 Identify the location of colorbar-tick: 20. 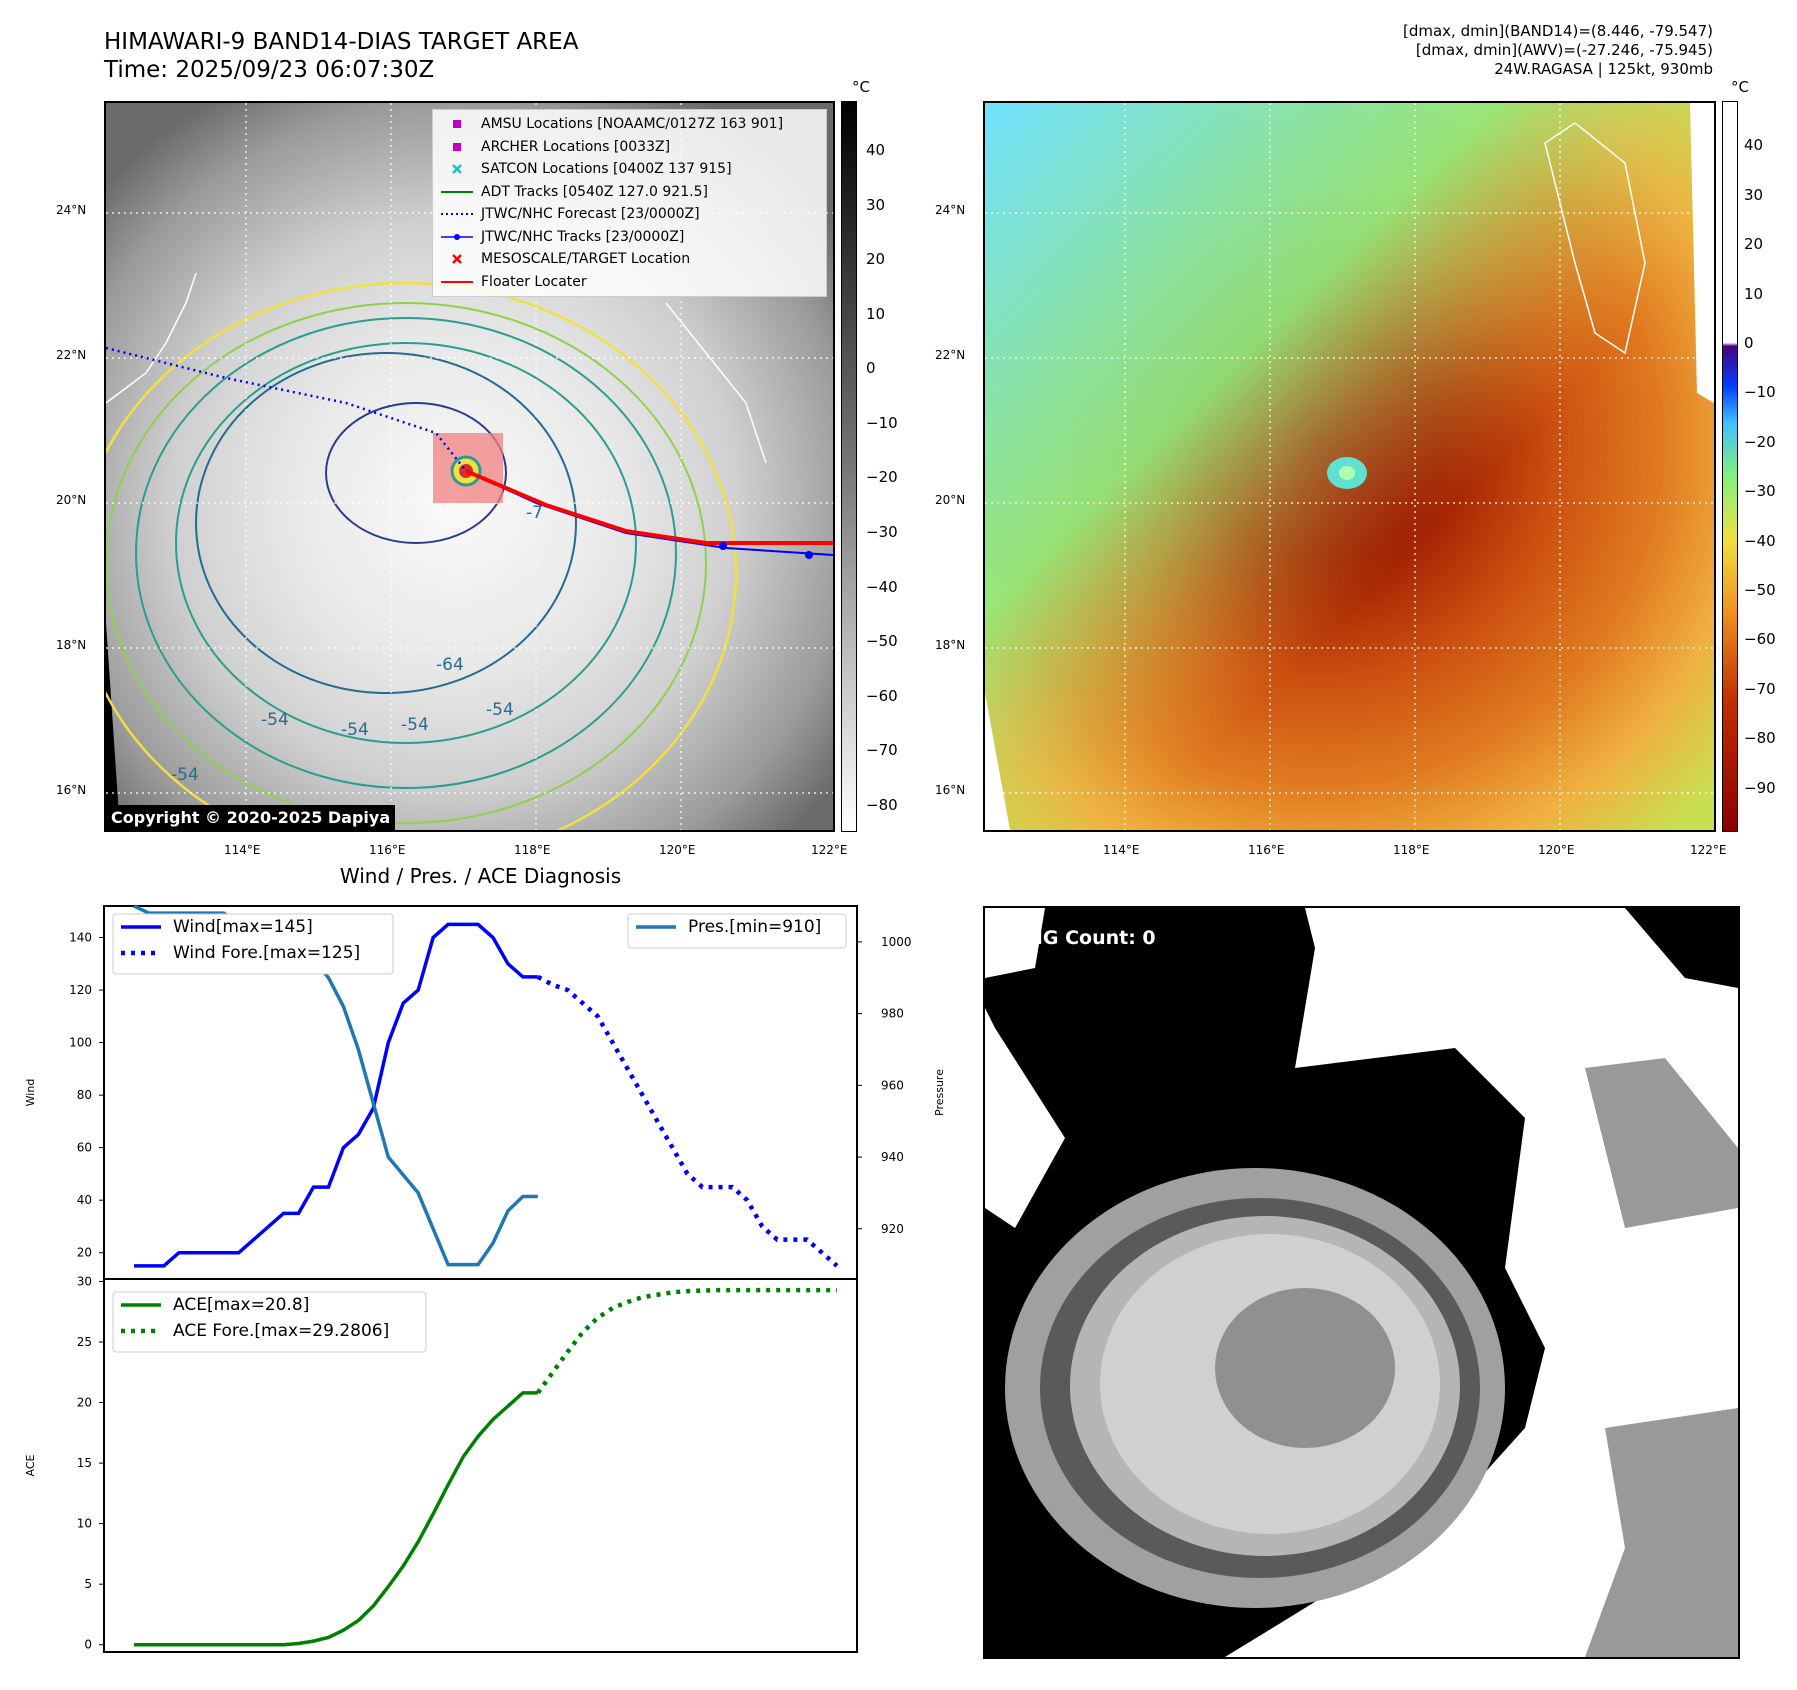
(1754, 244).